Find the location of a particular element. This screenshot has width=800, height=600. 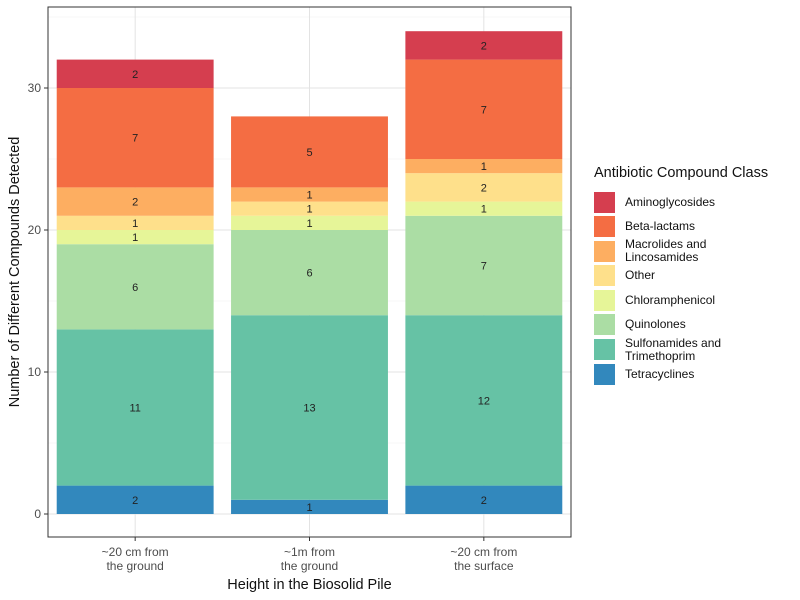

y-tick-label: 30 is located at coordinates (35, 88).